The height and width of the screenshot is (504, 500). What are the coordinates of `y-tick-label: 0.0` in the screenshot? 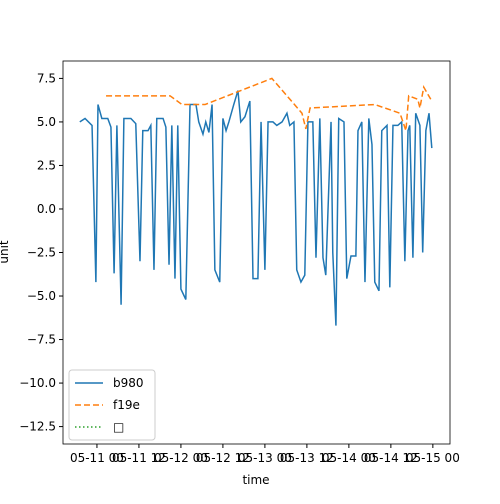 It's located at (46, 209).